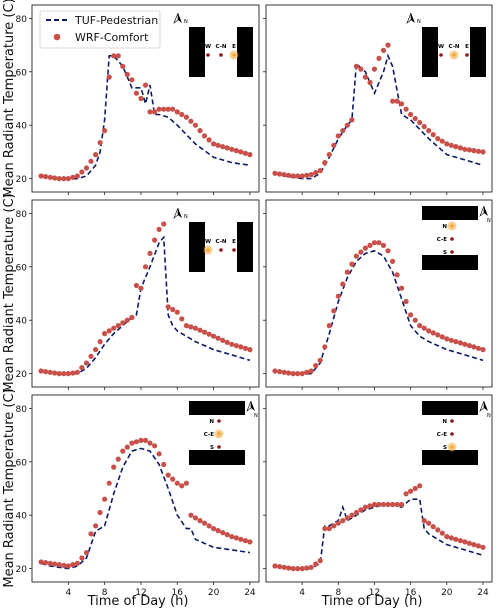  I want to click on building-east, so click(478, 52).